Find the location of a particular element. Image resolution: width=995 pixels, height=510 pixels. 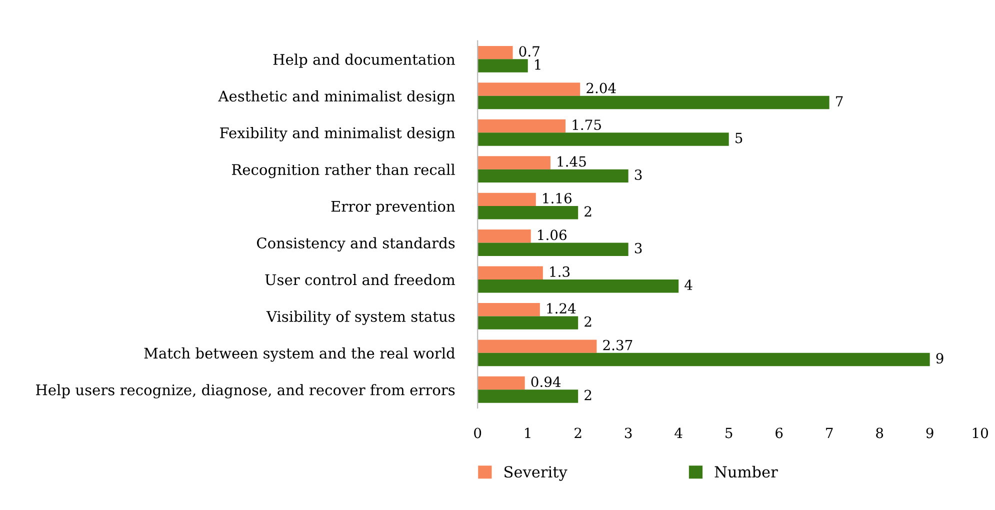

data-label: 1.45 is located at coordinates (572, 161).